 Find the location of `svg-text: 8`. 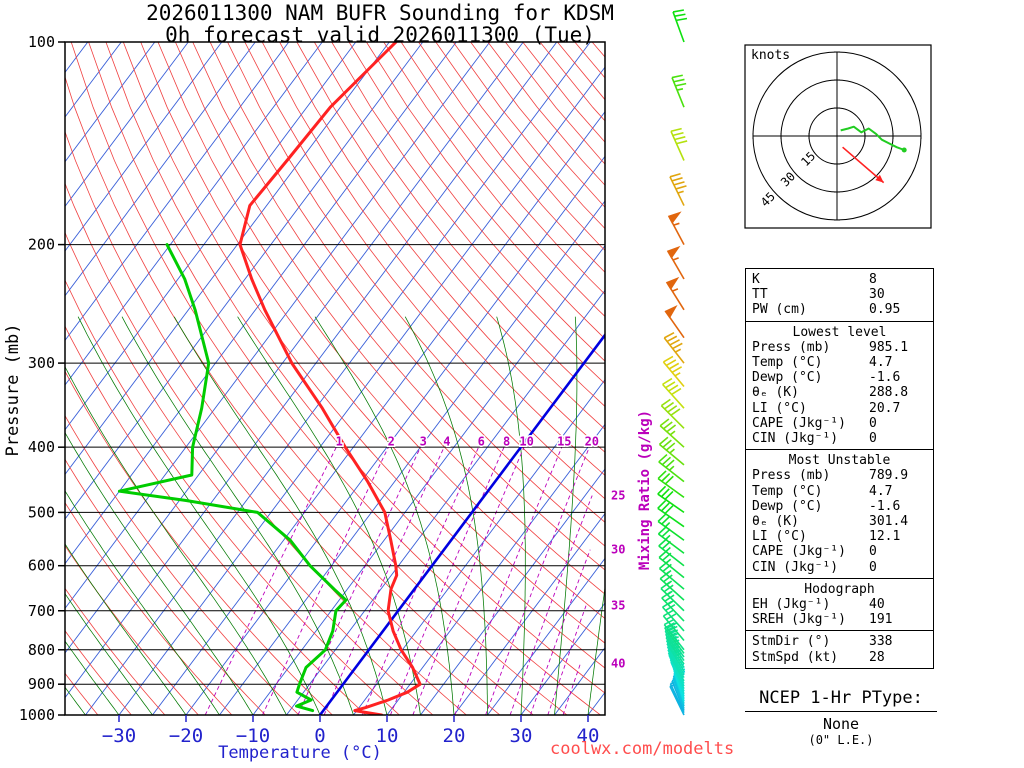

svg-text: 8 is located at coordinates (506, 441).